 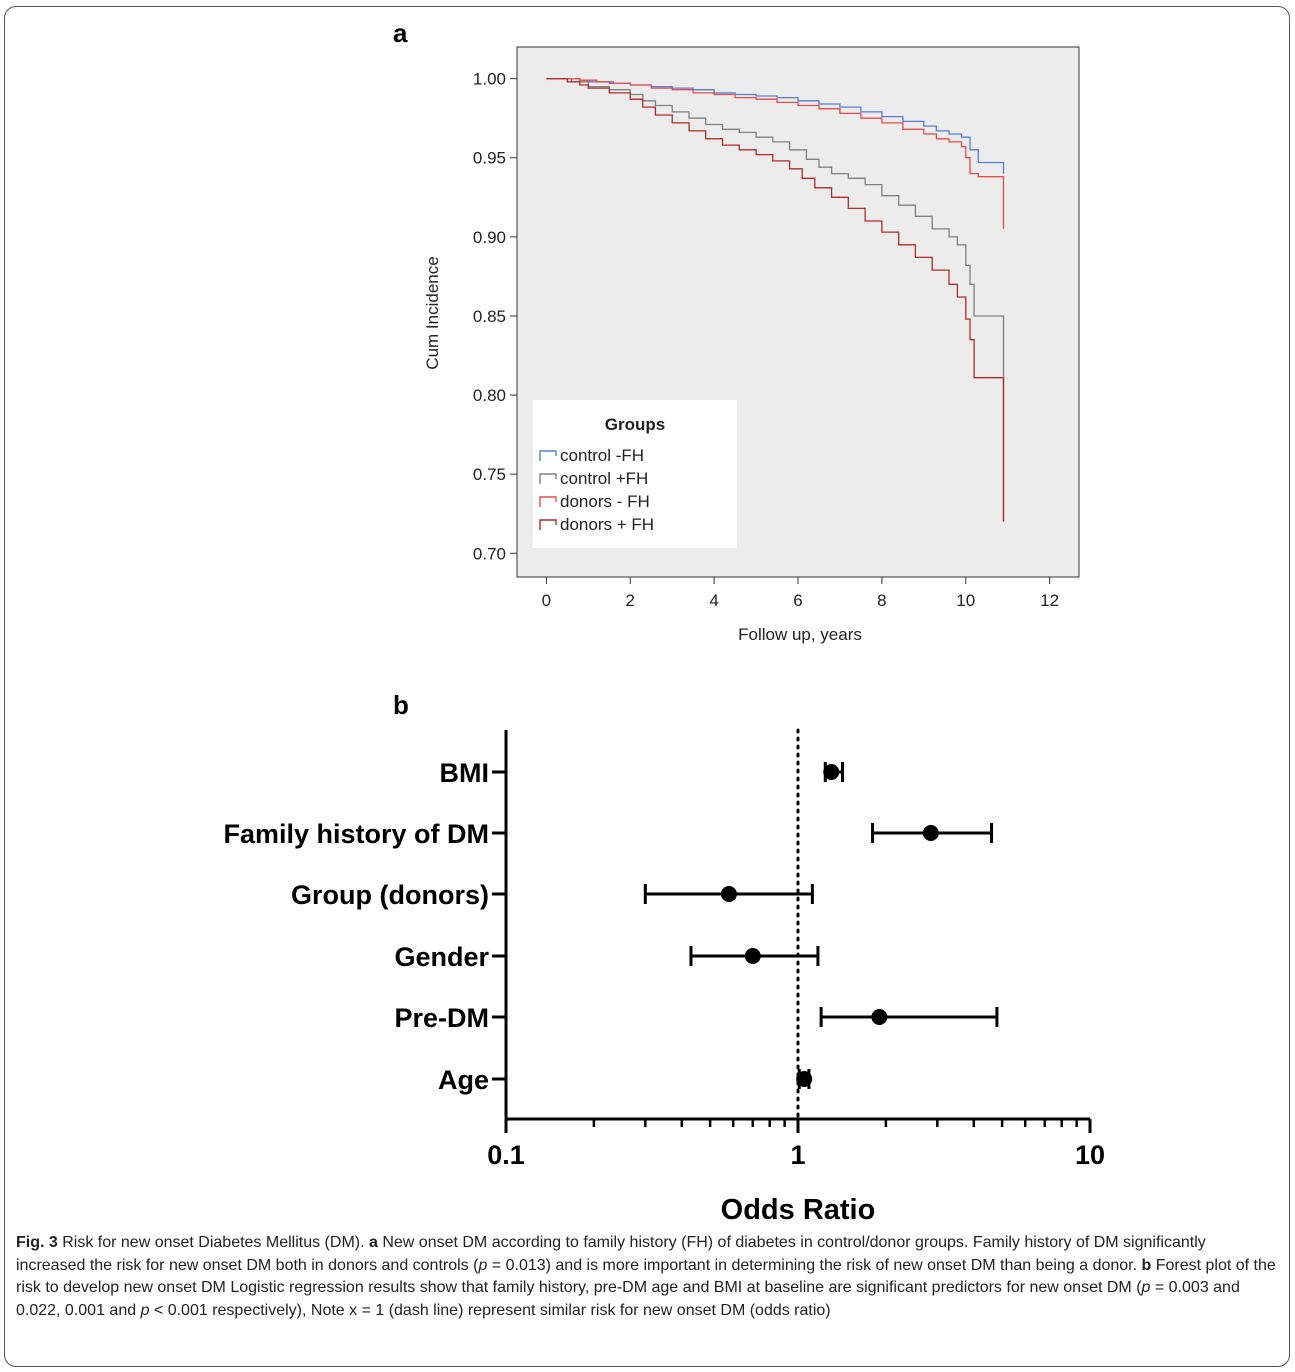 I want to click on km-x-axis: 0 2 4 6 8 10 12, so click(x=800, y=593).